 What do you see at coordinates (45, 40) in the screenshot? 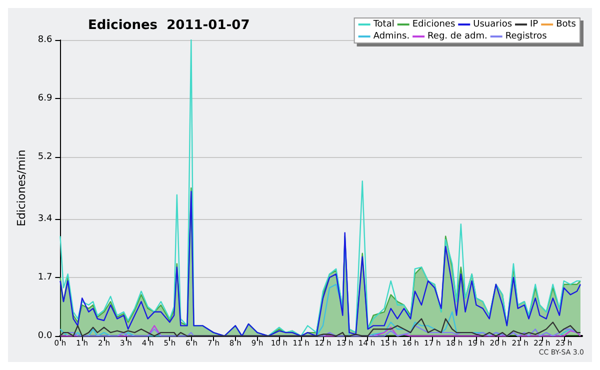
I see `y-tick-label: 8.6` at bounding box center [45, 40].